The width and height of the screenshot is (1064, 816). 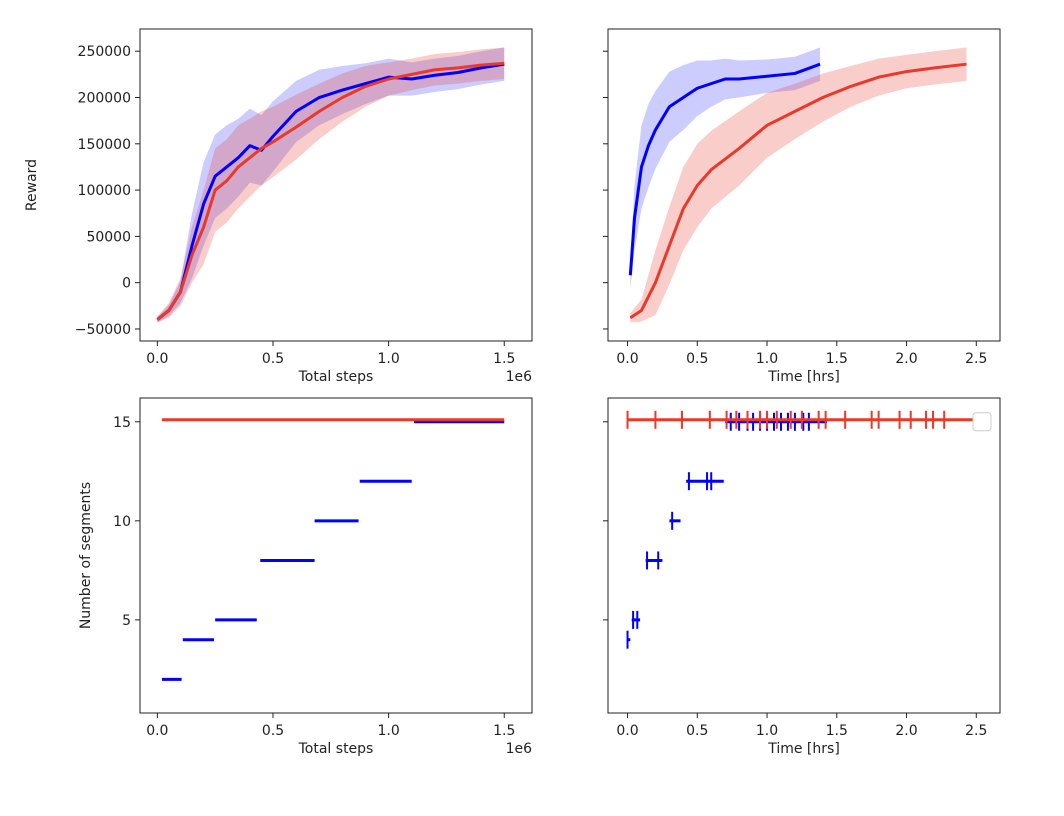 What do you see at coordinates (126, 284) in the screenshot?
I see `y-tick-label: 0` at bounding box center [126, 284].